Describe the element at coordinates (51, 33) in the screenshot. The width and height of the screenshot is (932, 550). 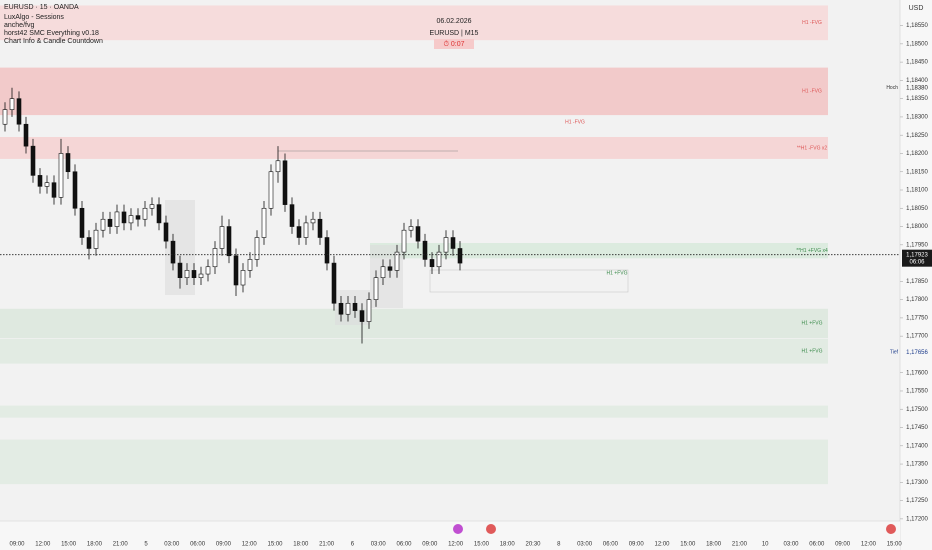
I see `indicator: horst42 SMC Everything v0.18` at that location.